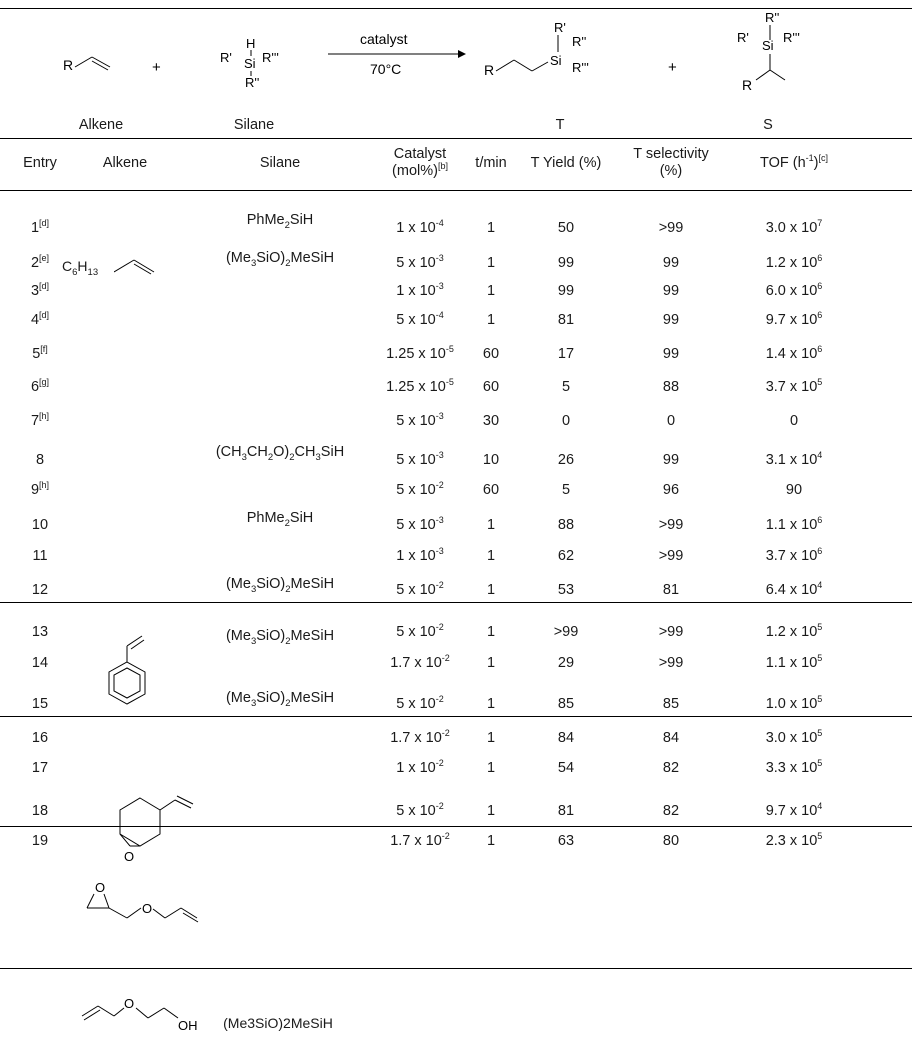  What do you see at coordinates (40, 556) in the screenshot?
I see `entry-cell: 11` at bounding box center [40, 556].